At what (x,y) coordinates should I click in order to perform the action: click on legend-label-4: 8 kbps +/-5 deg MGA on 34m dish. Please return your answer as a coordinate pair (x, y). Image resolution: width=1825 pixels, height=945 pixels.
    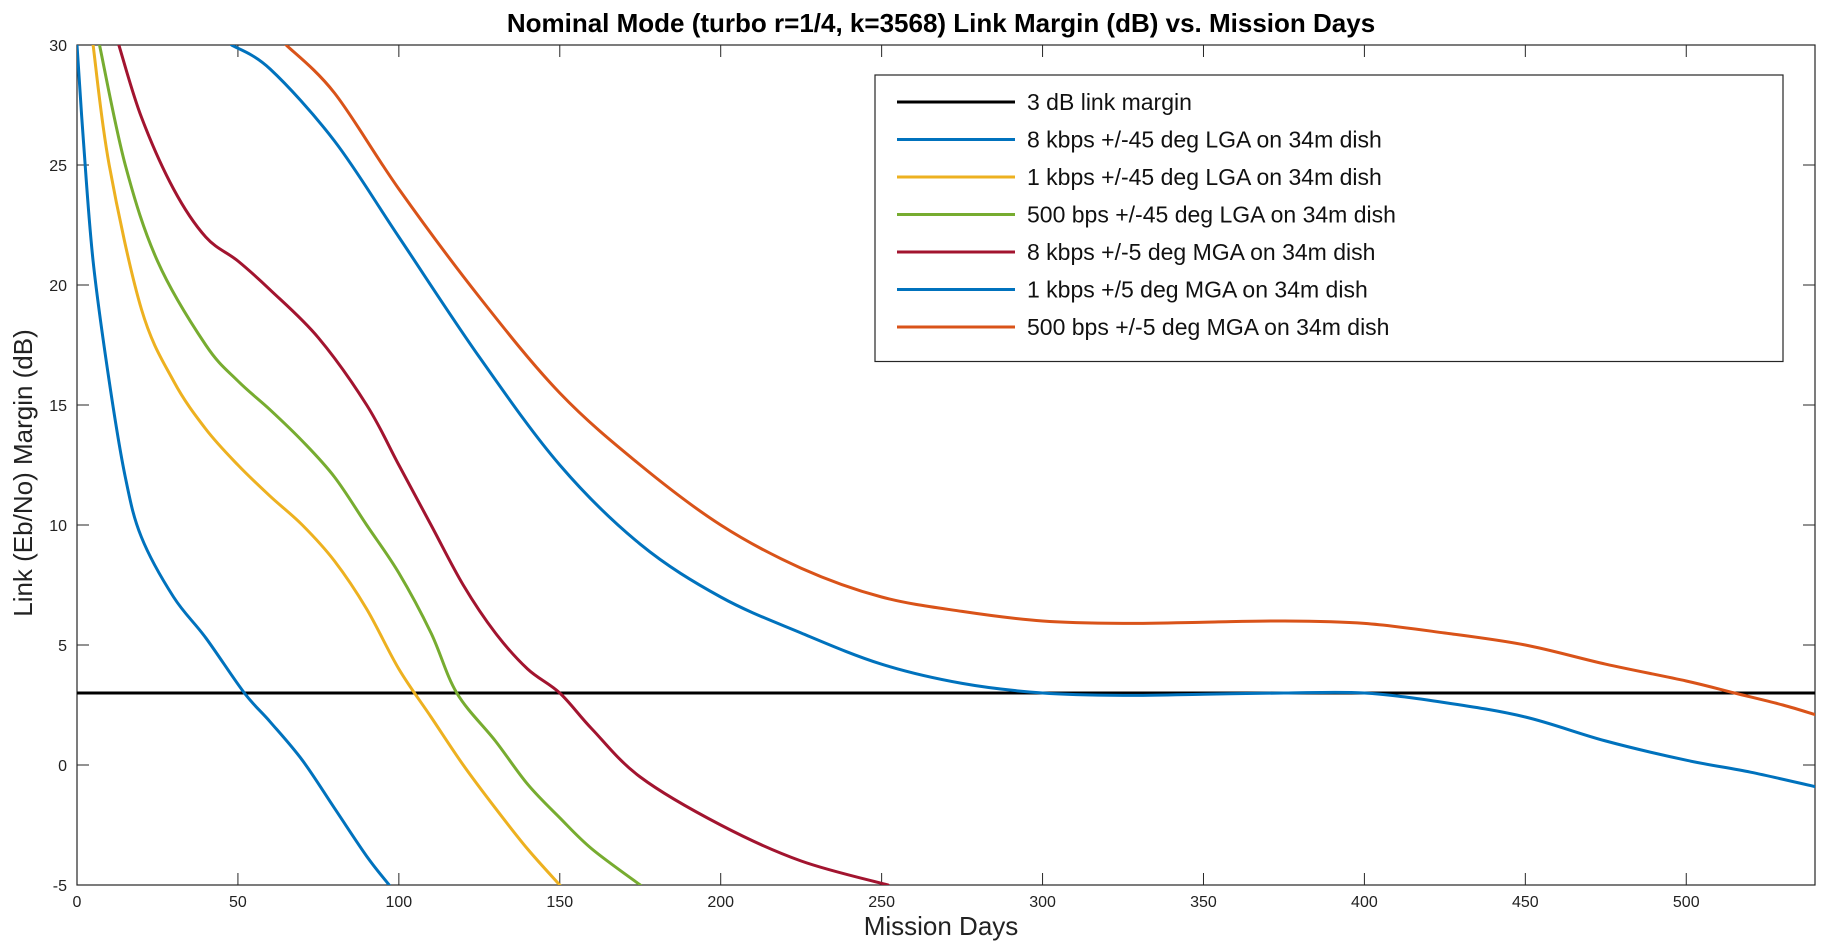
    Looking at the image, I should click on (1201, 252).